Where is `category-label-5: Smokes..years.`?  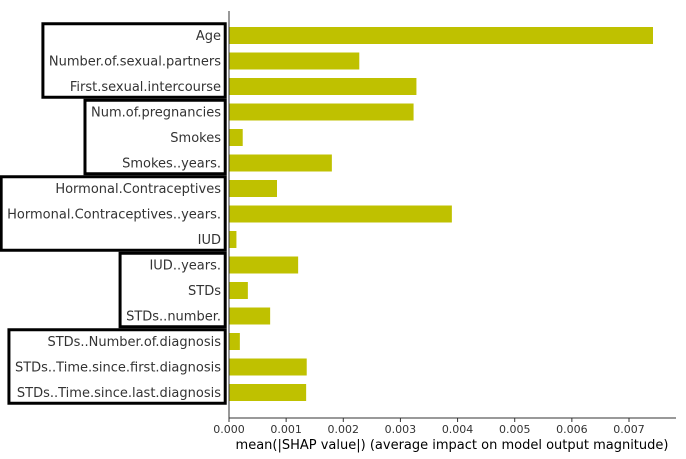
category-label-5: Smokes..years. is located at coordinates (171, 164).